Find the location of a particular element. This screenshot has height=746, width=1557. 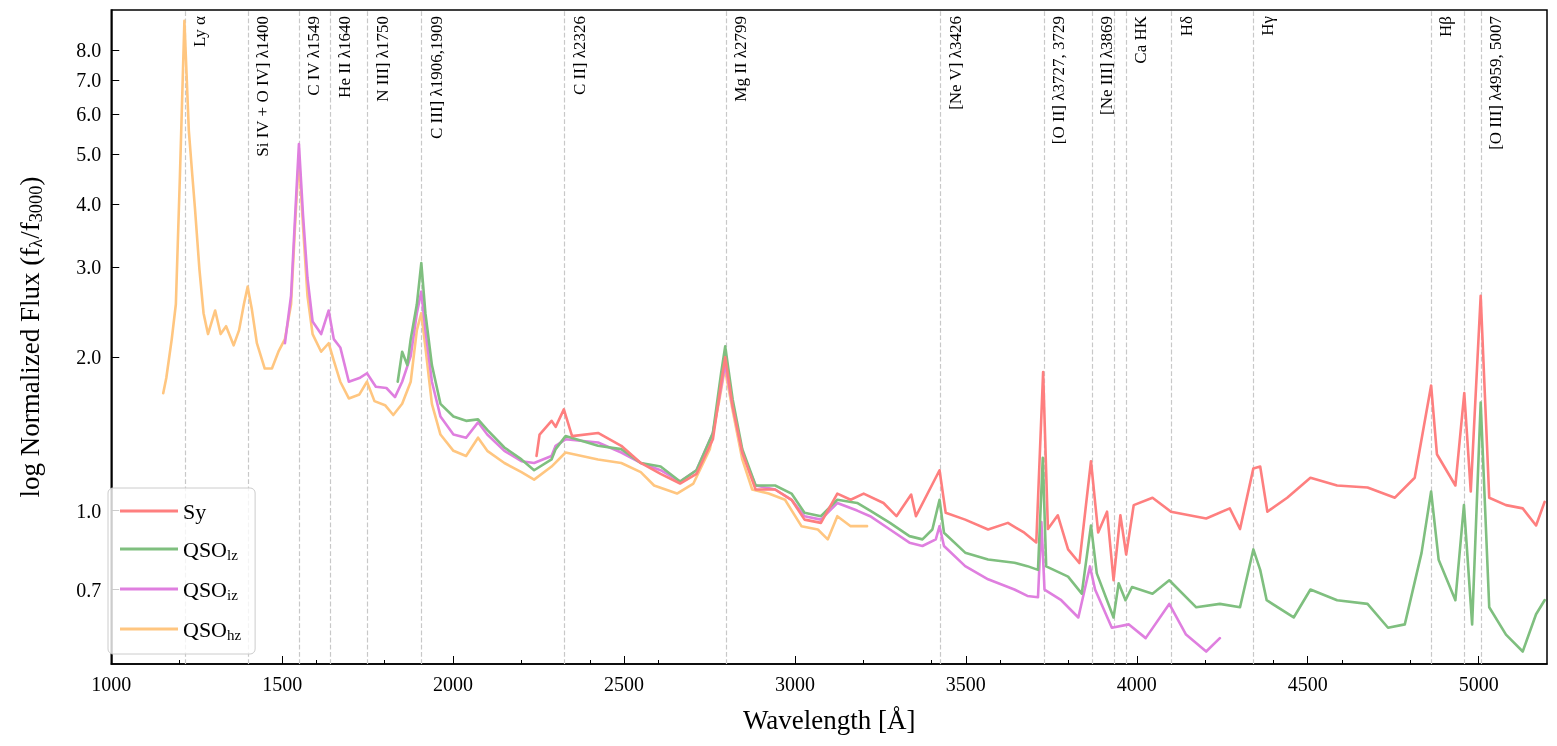

ref-line-label: [O III] λ4959, 5007 is located at coordinates (1496, 82).